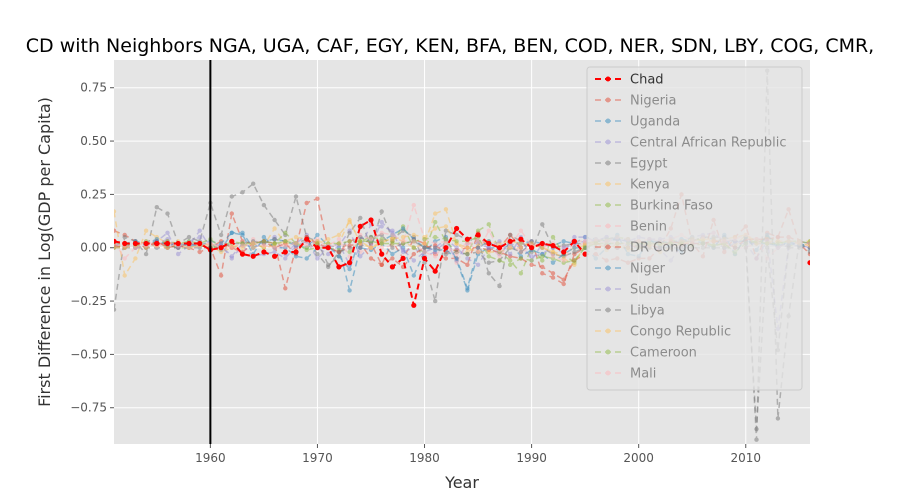  Describe the element at coordinates (424, 458) in the screenshot. I see `x-tick-label: 1980` at that location.